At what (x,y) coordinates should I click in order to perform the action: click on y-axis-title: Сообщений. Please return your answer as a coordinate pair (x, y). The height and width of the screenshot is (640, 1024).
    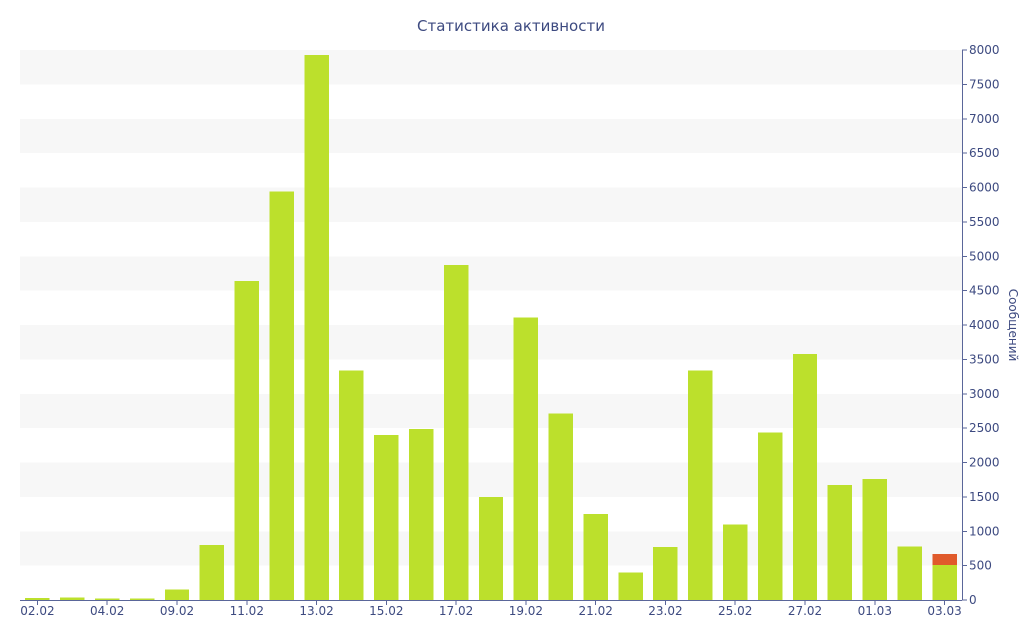
    Looking at the image, I should click on (1013, 325).